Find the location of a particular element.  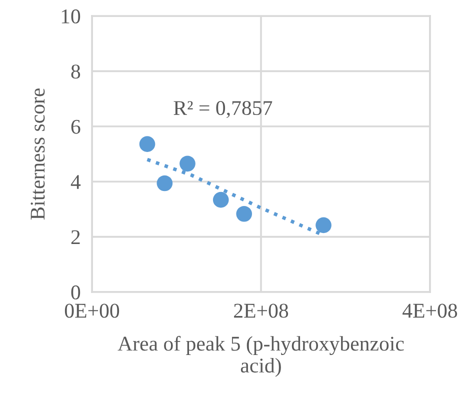

y-tick-label: 0 is located at coordinates (75, 292).